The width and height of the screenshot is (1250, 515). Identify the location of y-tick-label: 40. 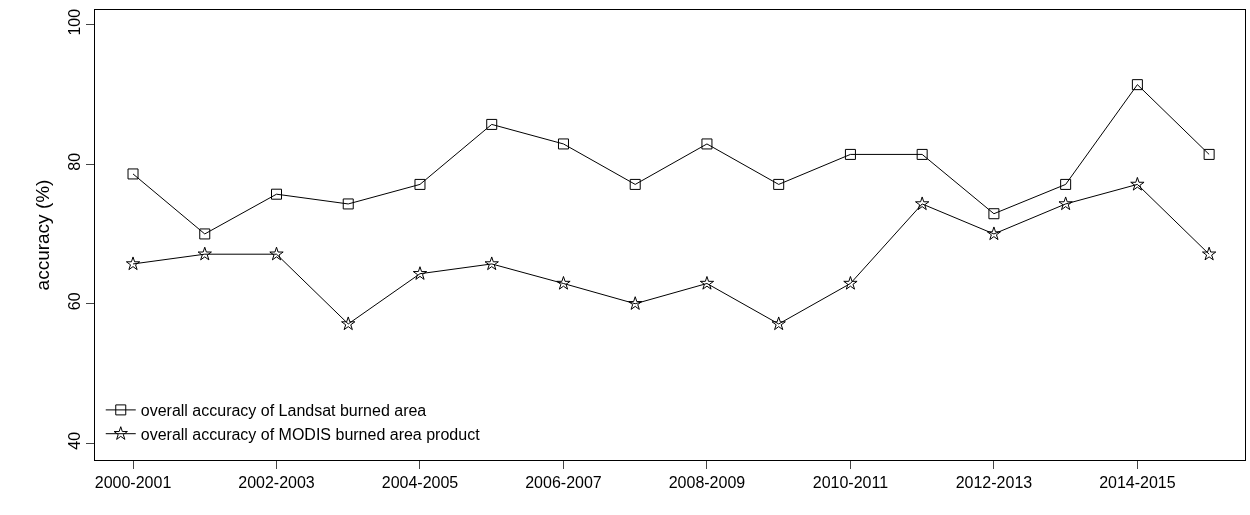
(74, 440).